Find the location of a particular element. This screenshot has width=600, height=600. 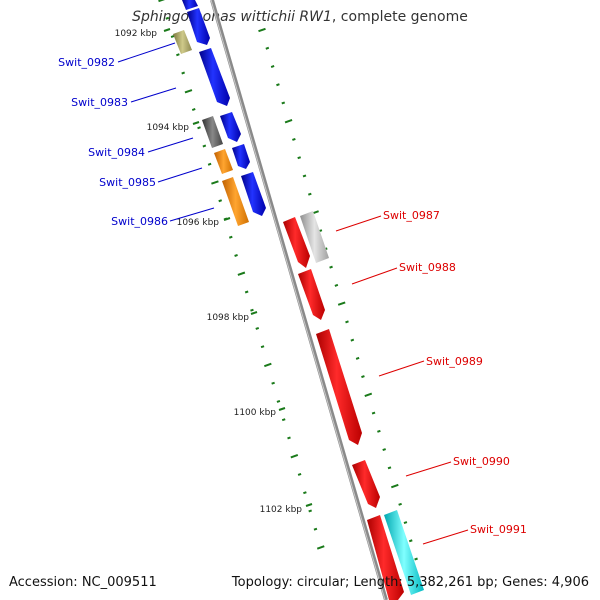

gene-label-swit-0986: Swit_0986 is located at coordinates (139, 221).